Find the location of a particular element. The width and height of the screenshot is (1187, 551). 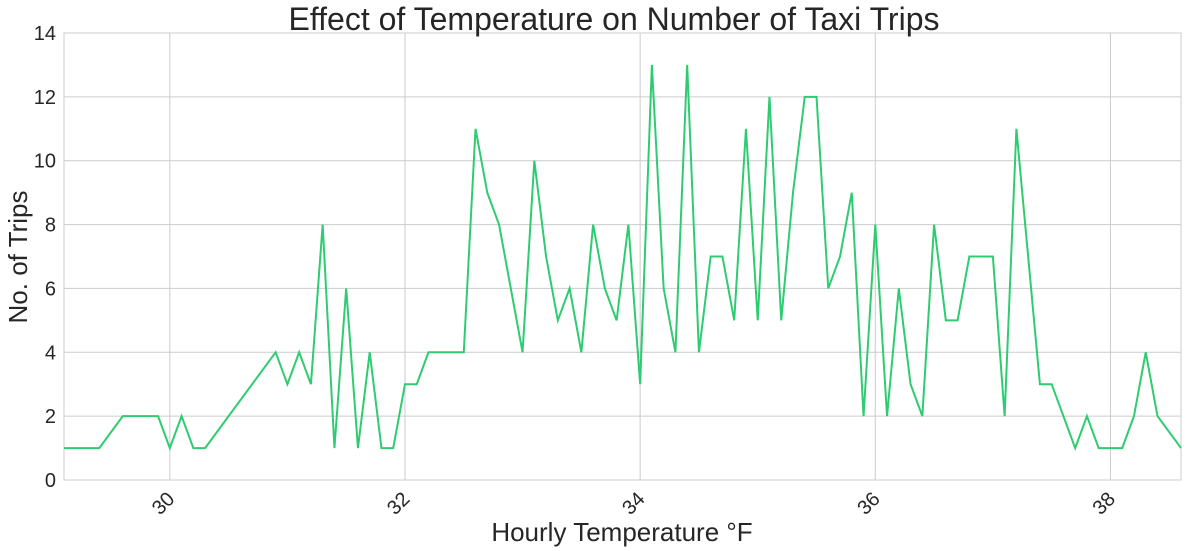

y-tick-label: 10 is located at coordinates (45, 162).